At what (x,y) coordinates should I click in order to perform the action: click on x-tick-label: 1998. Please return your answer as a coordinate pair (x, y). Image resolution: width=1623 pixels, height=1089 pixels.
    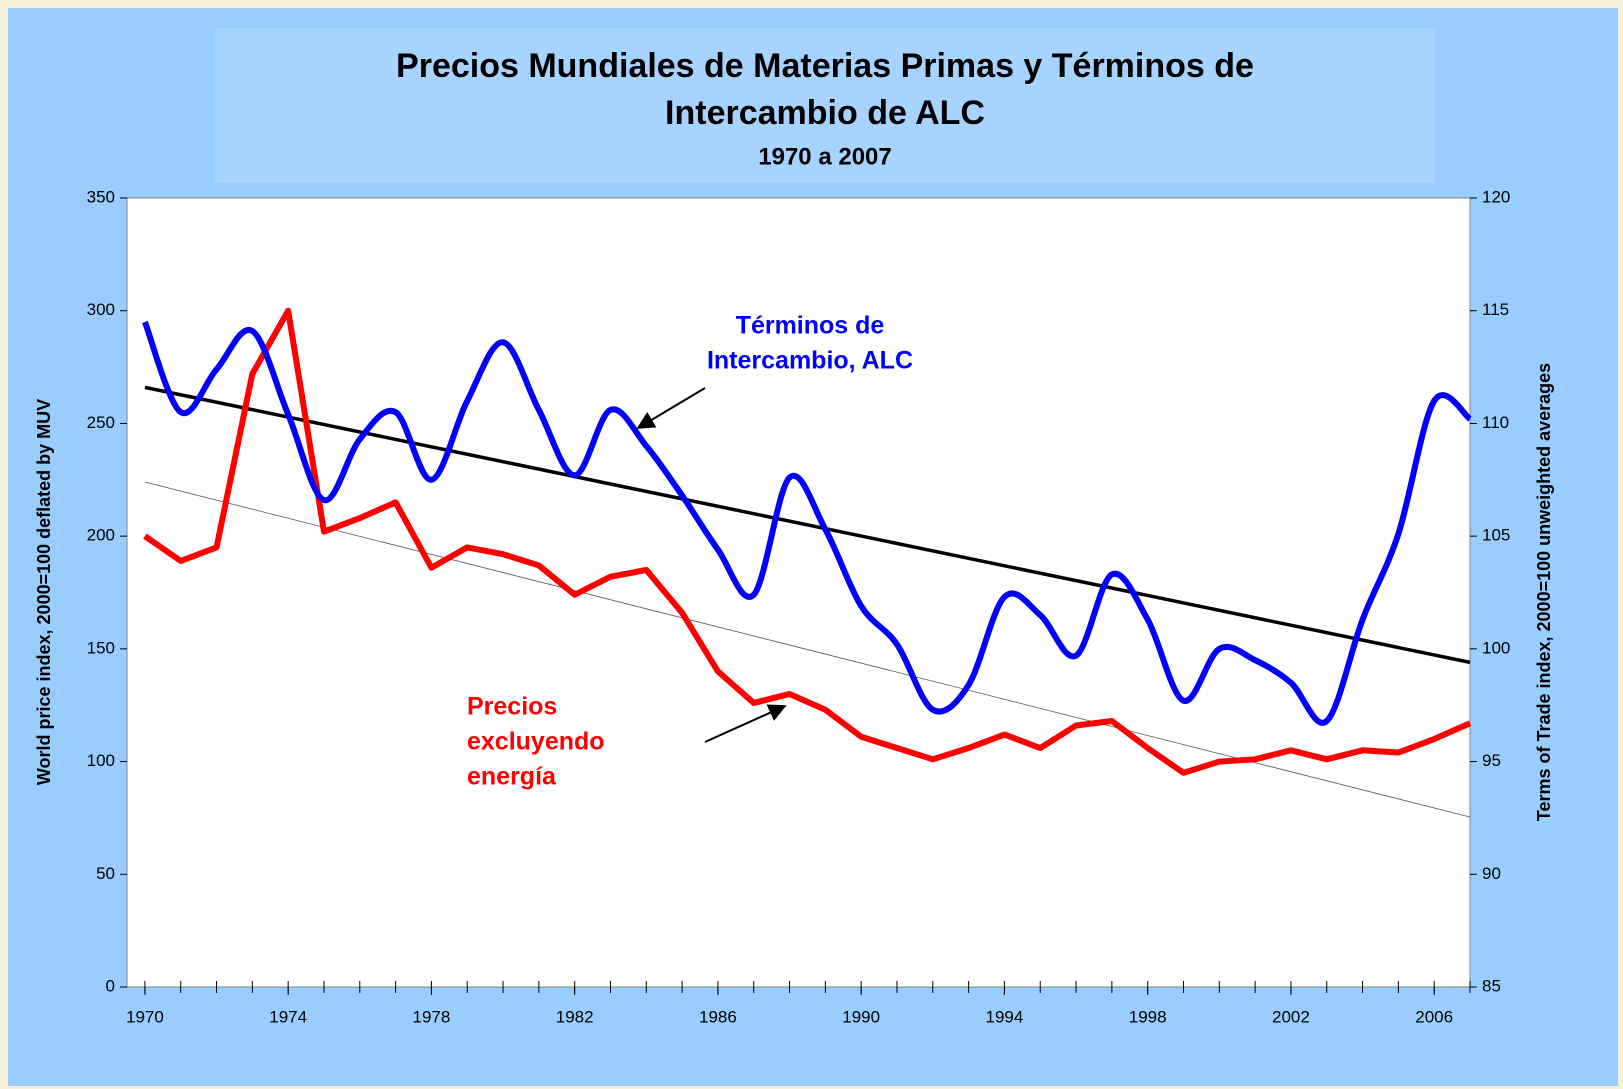
    Looking at the image, I should click on (1148, 1016).